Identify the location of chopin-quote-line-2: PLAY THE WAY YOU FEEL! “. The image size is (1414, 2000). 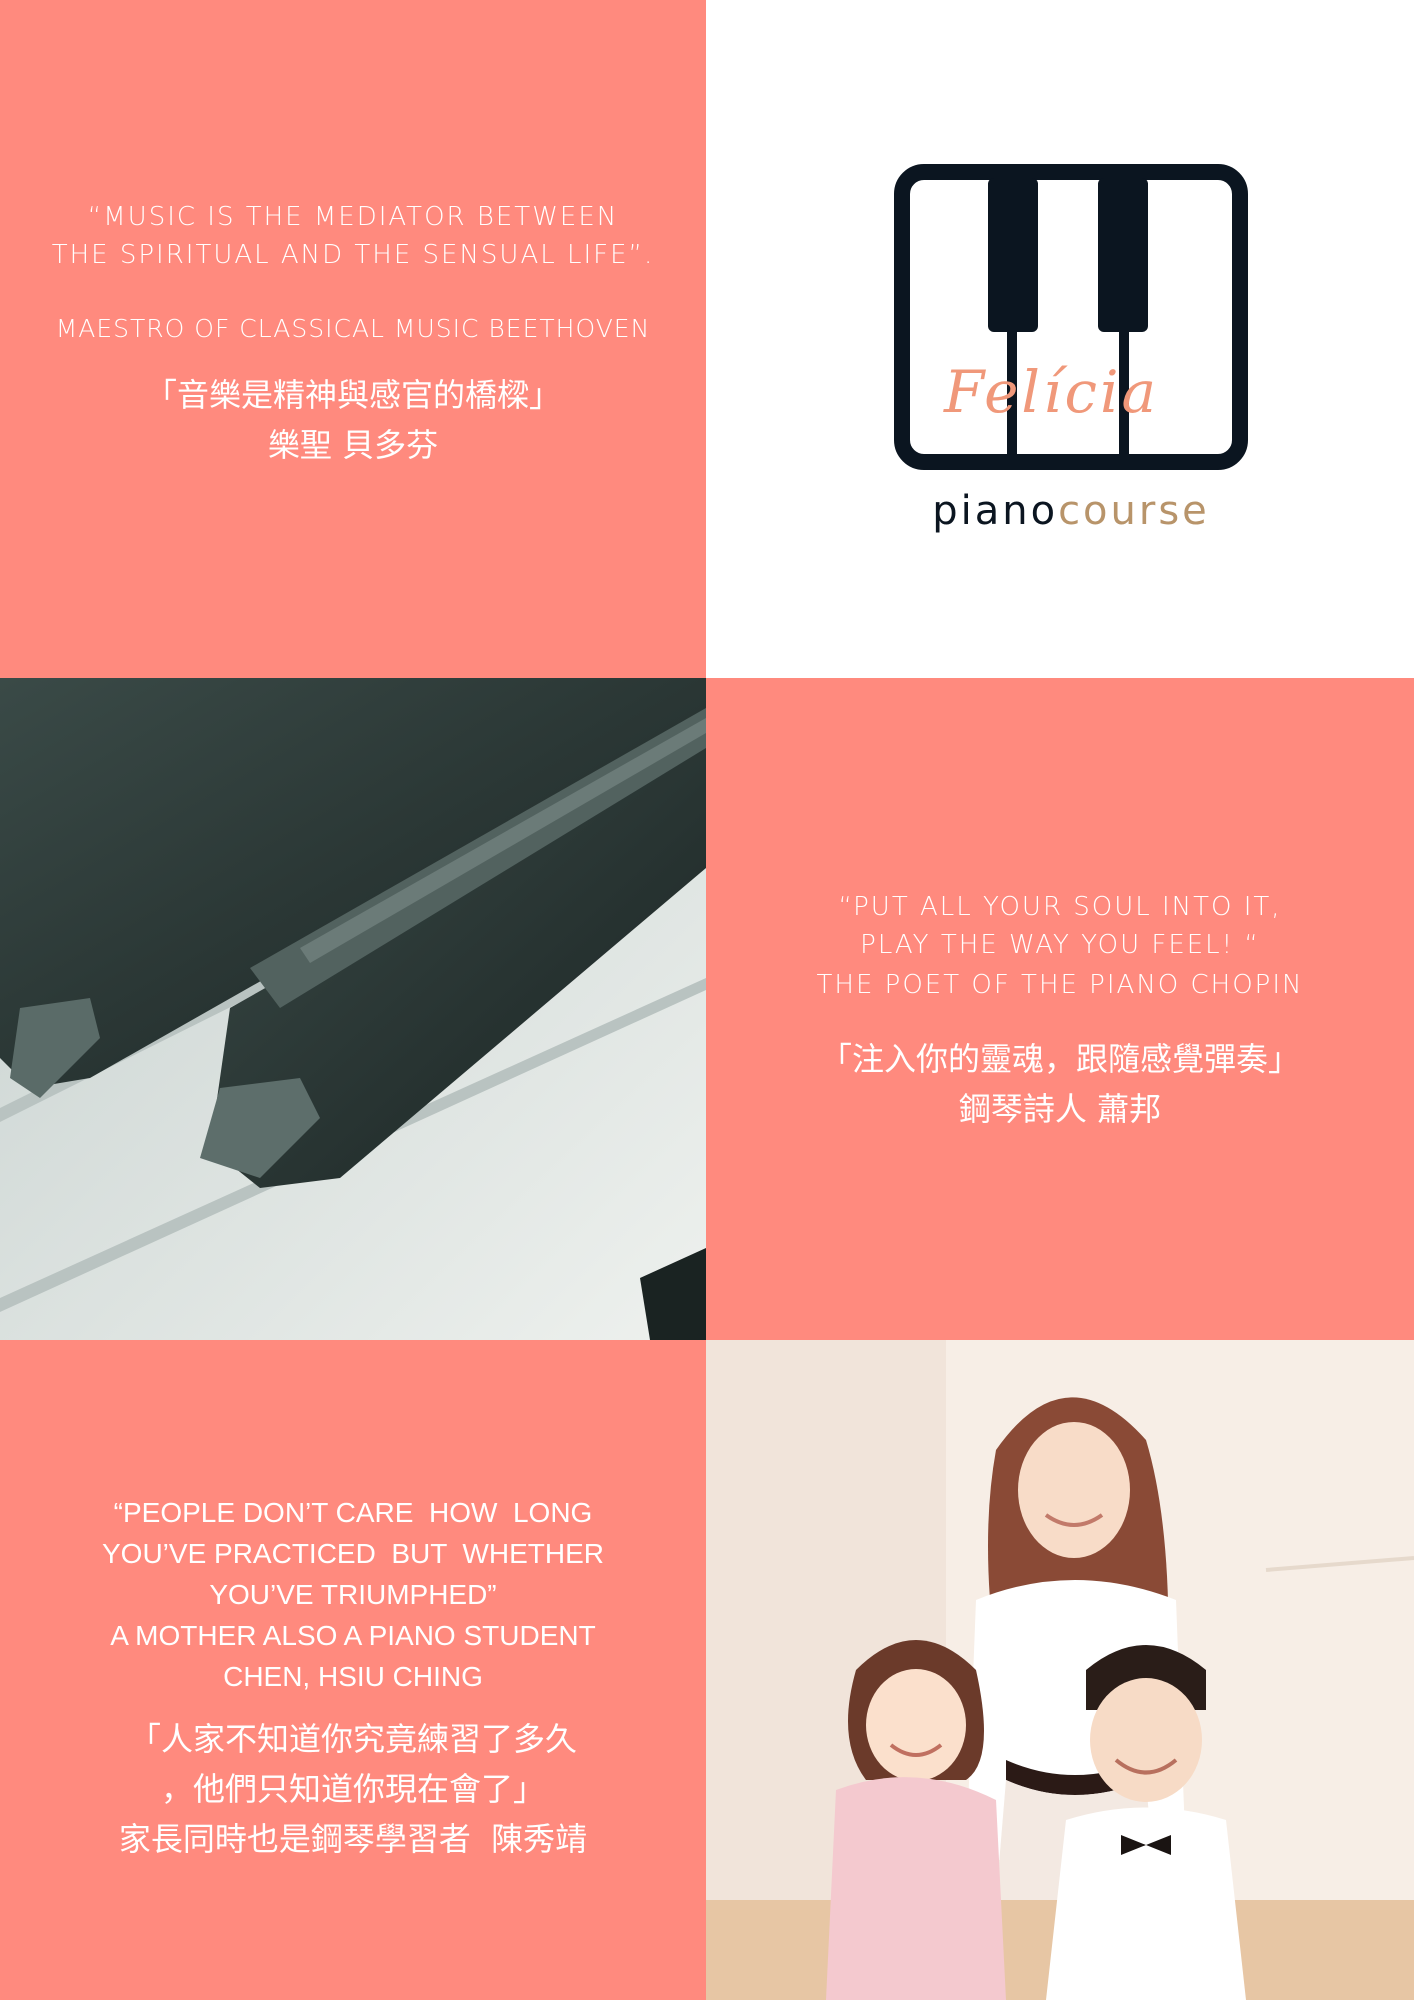
(1060, 945).